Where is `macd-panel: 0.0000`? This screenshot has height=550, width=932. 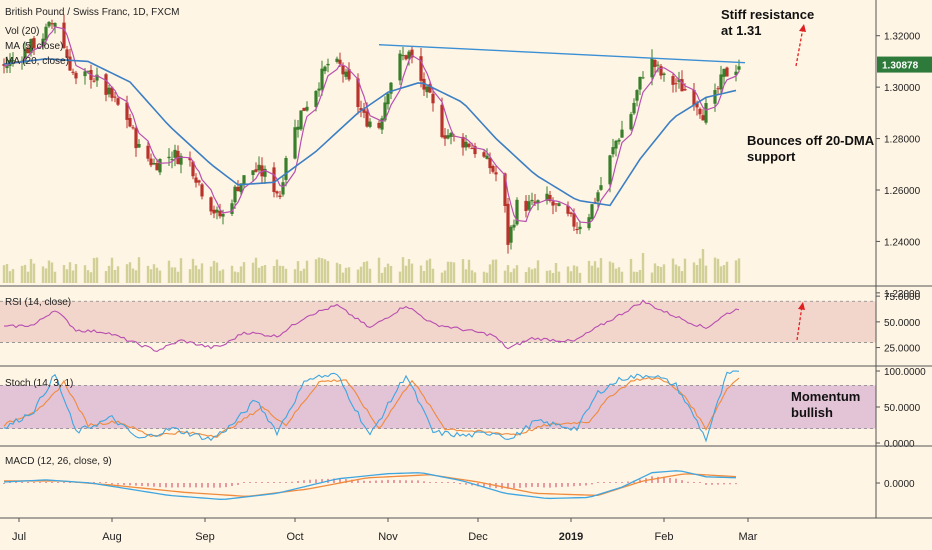 macd-panel: 0.0000 is located at coordinates (459, 485).